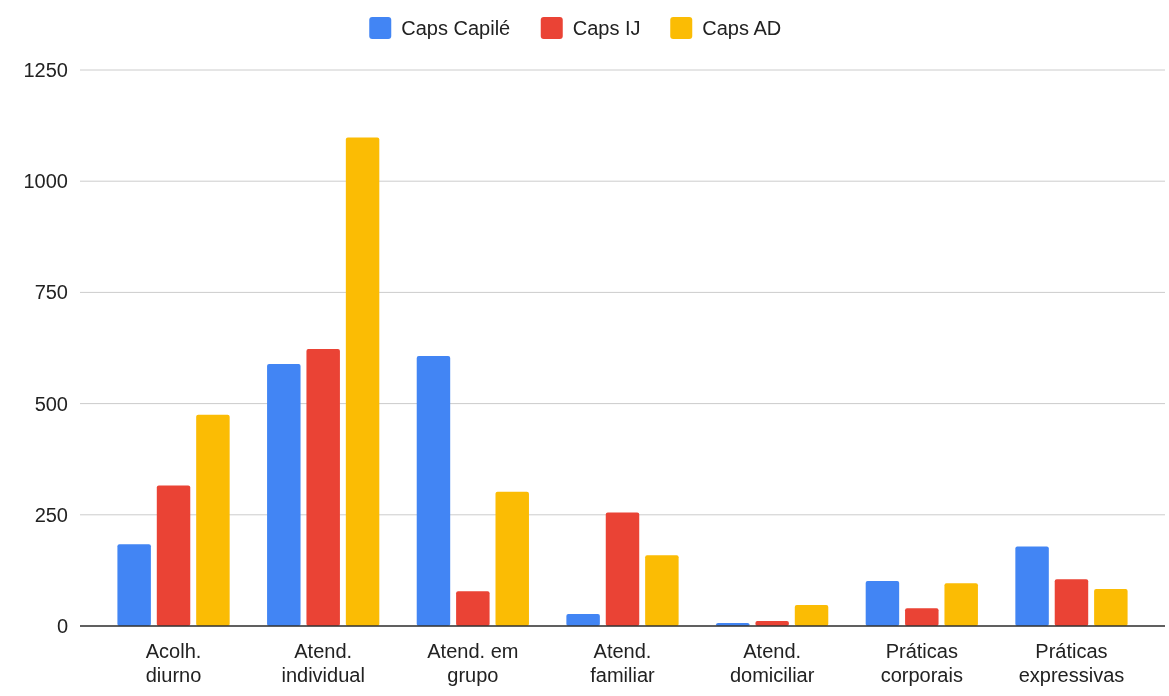  What do you see at coordinates (473, 663) in the screenshot?
I see `x-tick-label: Atend. em grupo` at bounding box center [473, 663].